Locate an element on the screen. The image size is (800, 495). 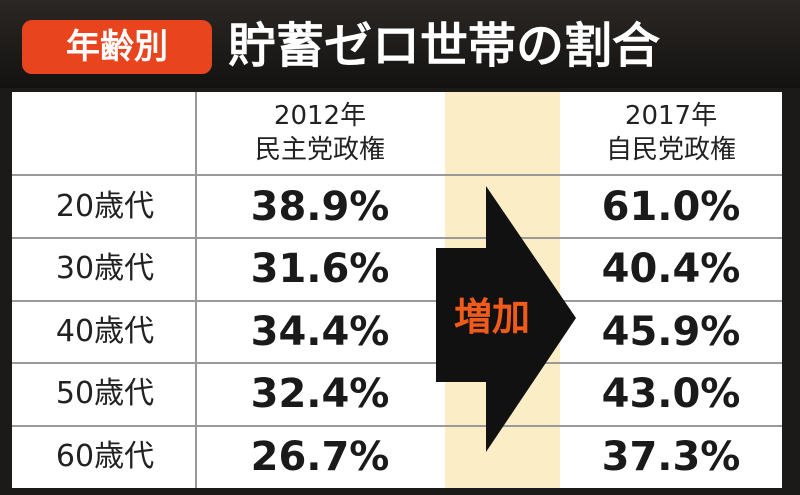
row-label: 50歳代 is located at coordinates (105, 394).